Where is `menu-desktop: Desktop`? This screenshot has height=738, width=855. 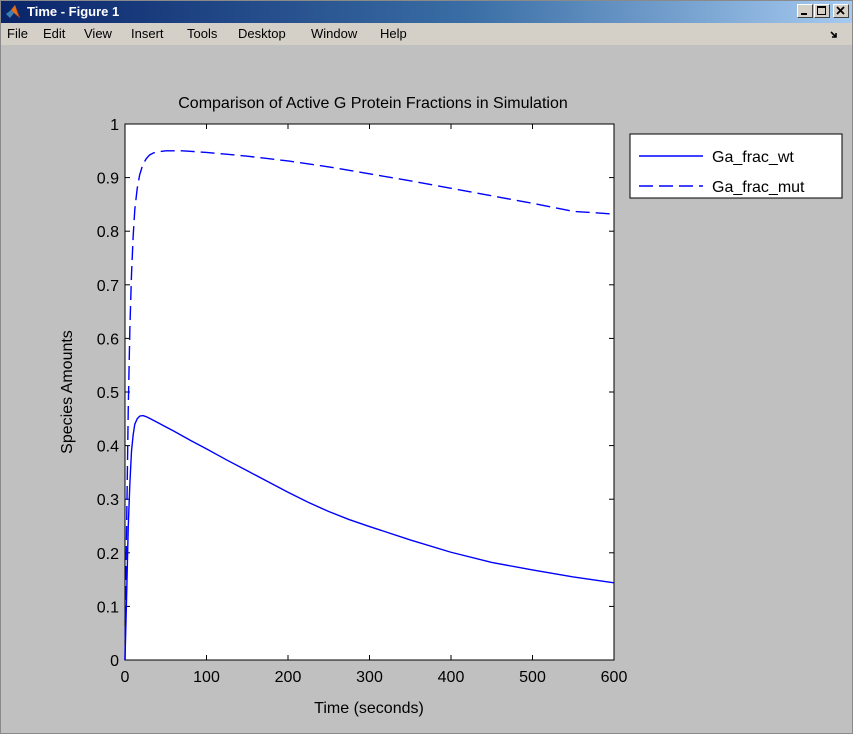
menu-desktop: Desktop is located at coordinates (262, 33).